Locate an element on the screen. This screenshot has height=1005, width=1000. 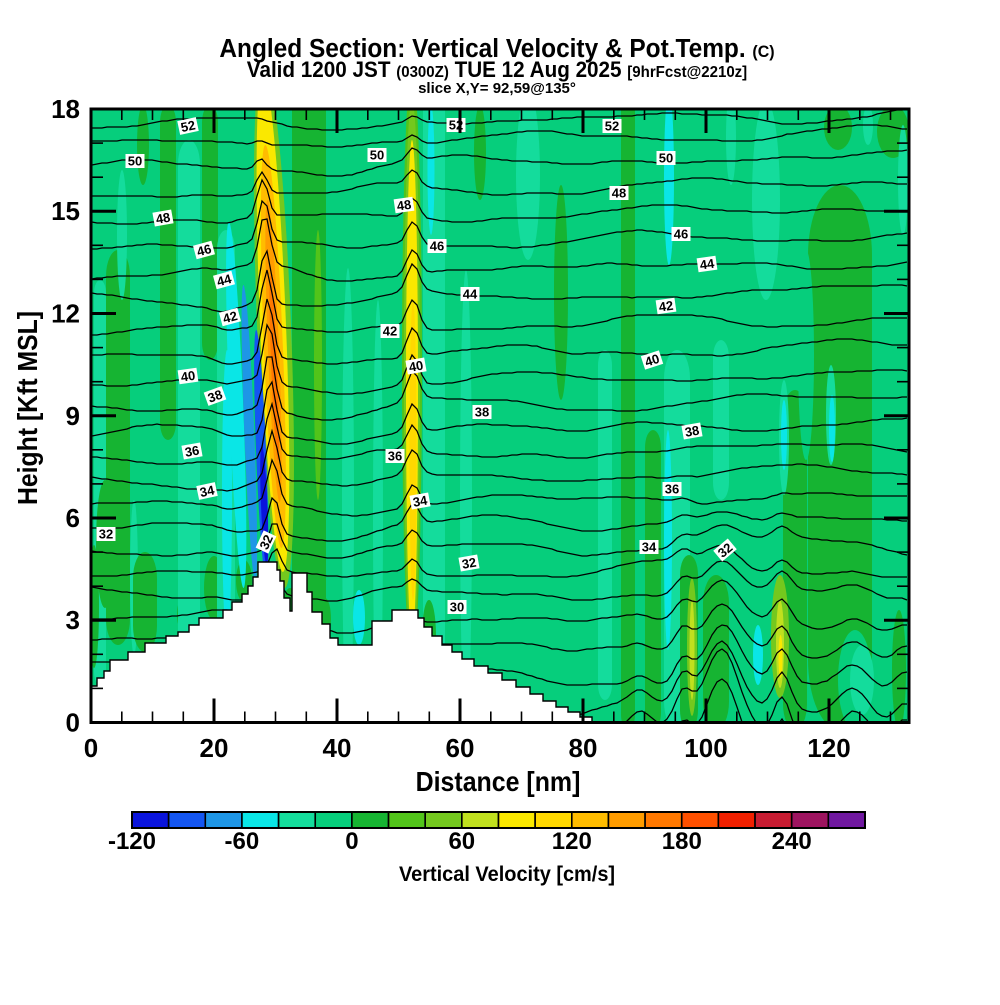
svg-text: 18 is located at coordinates (65, 109).